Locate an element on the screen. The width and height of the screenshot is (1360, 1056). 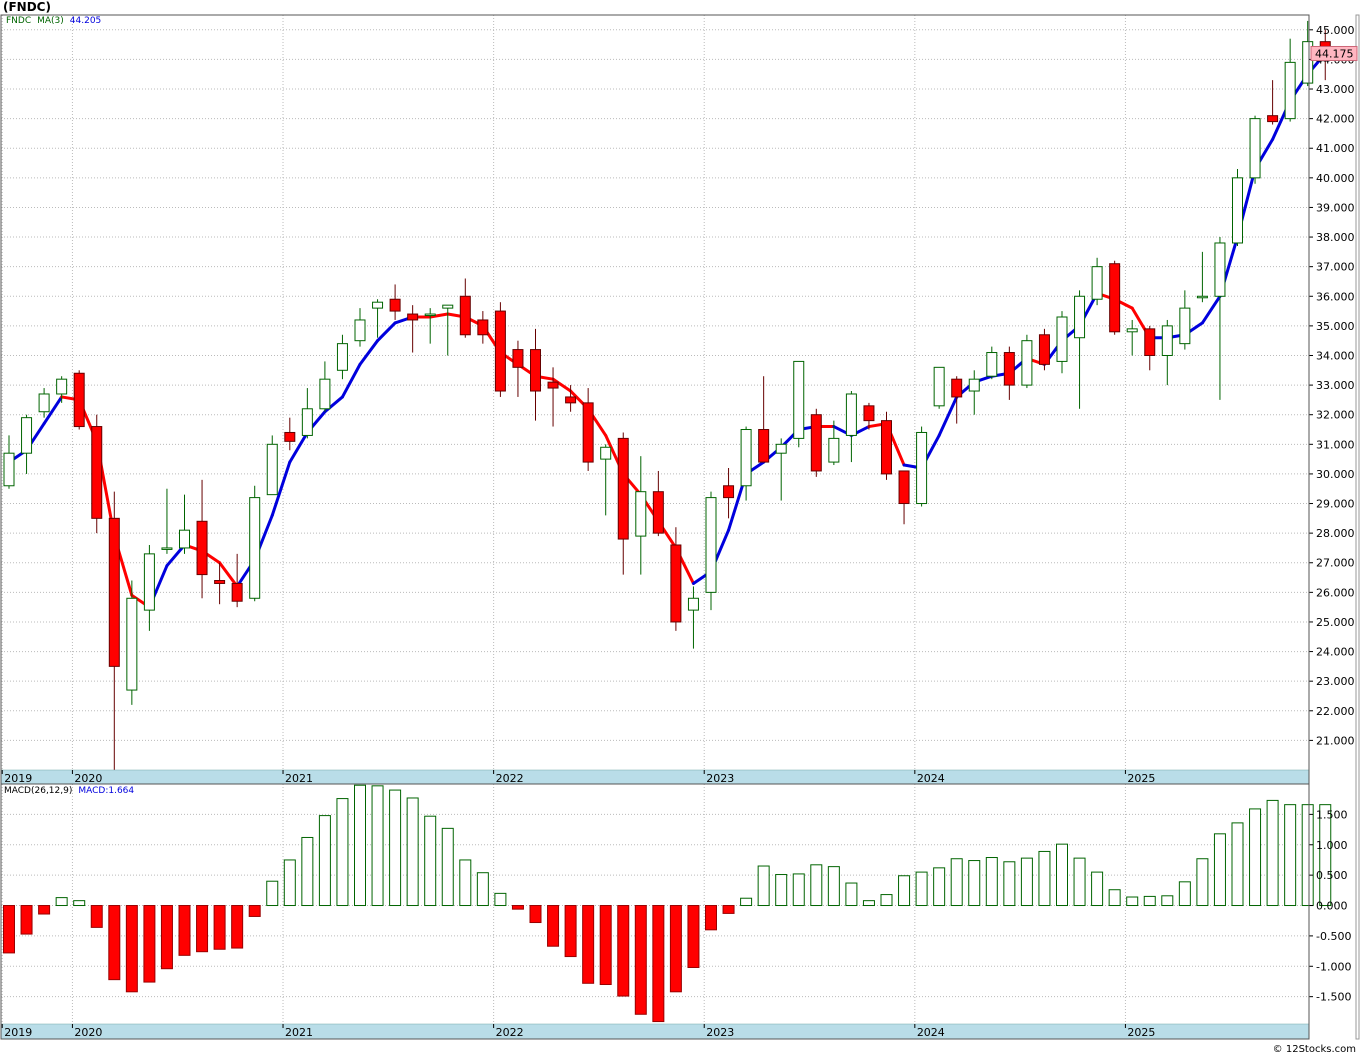
price-legend-symbol: FNDC is located at coordinates (19, 21).